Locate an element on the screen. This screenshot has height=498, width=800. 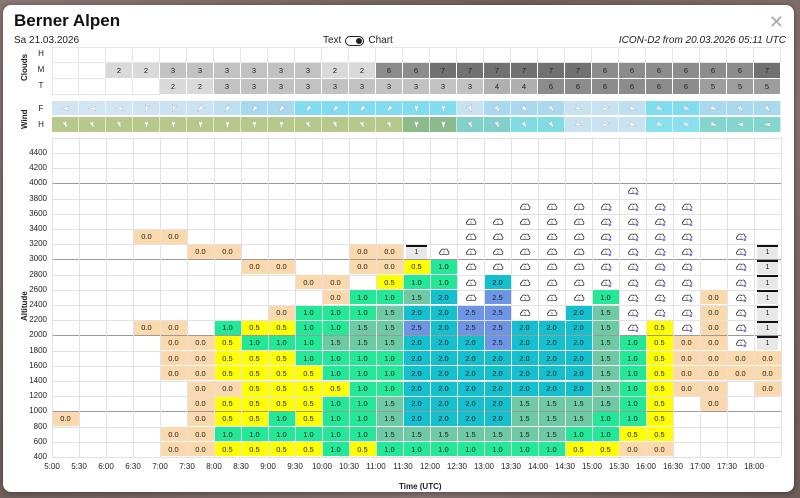
y-tick-label: 3000 is located at coordinates (38, 259).